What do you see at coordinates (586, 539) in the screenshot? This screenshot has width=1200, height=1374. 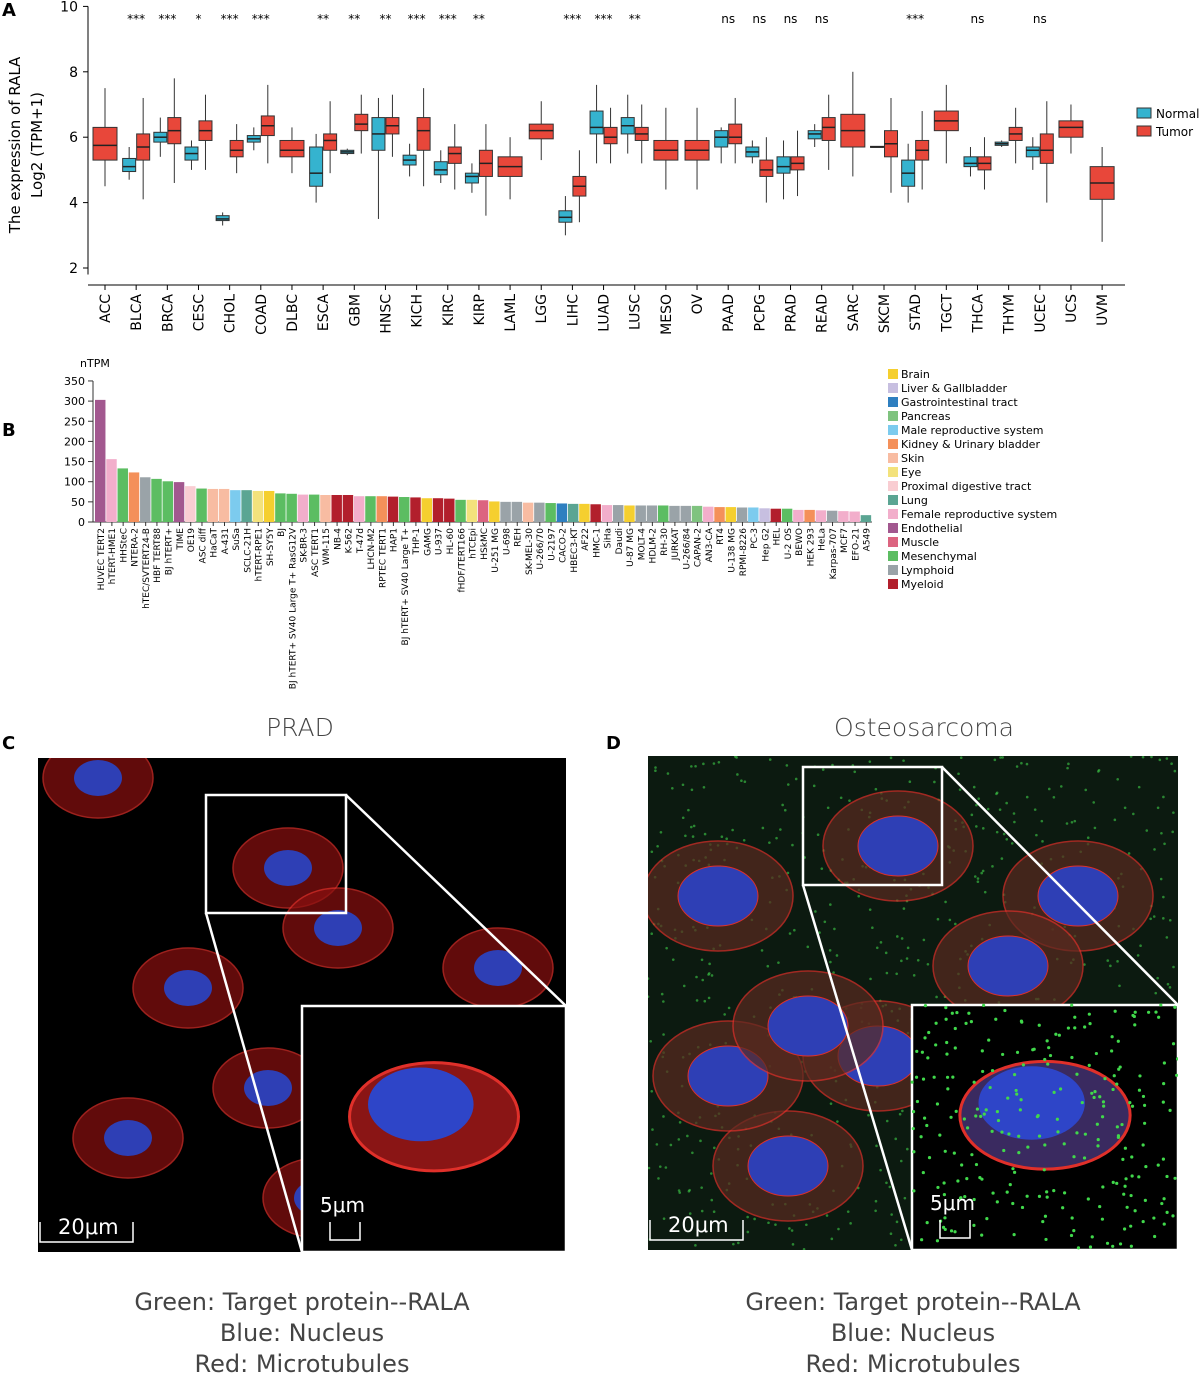 I see `x-tick-label: AF22` at bounding box center [586, 539].